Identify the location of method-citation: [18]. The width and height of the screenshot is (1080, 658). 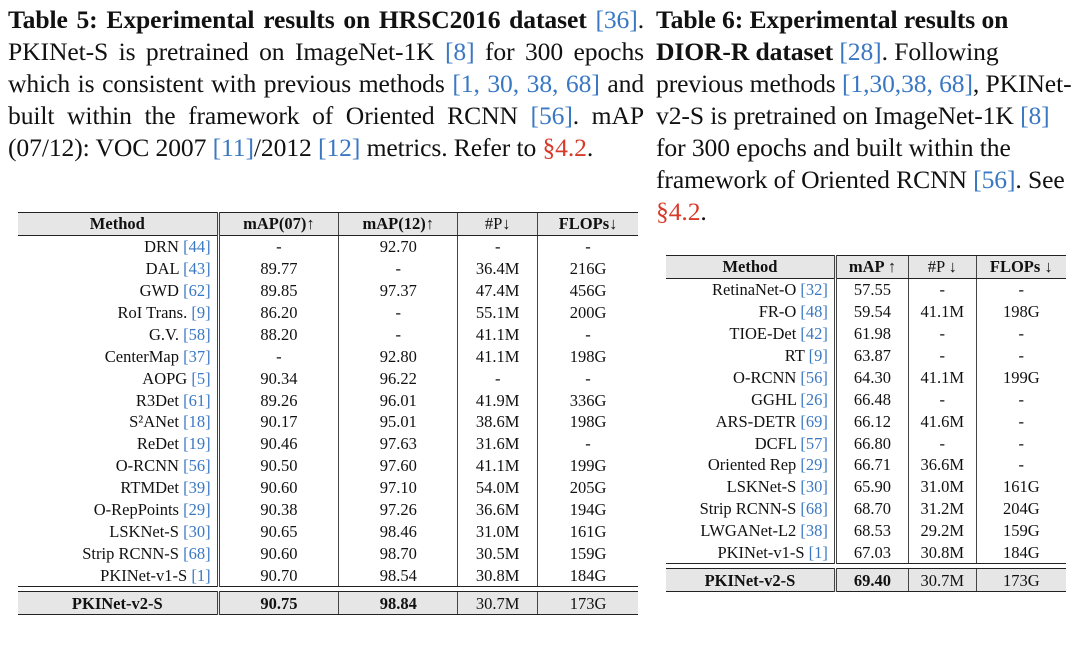
(197, 422).